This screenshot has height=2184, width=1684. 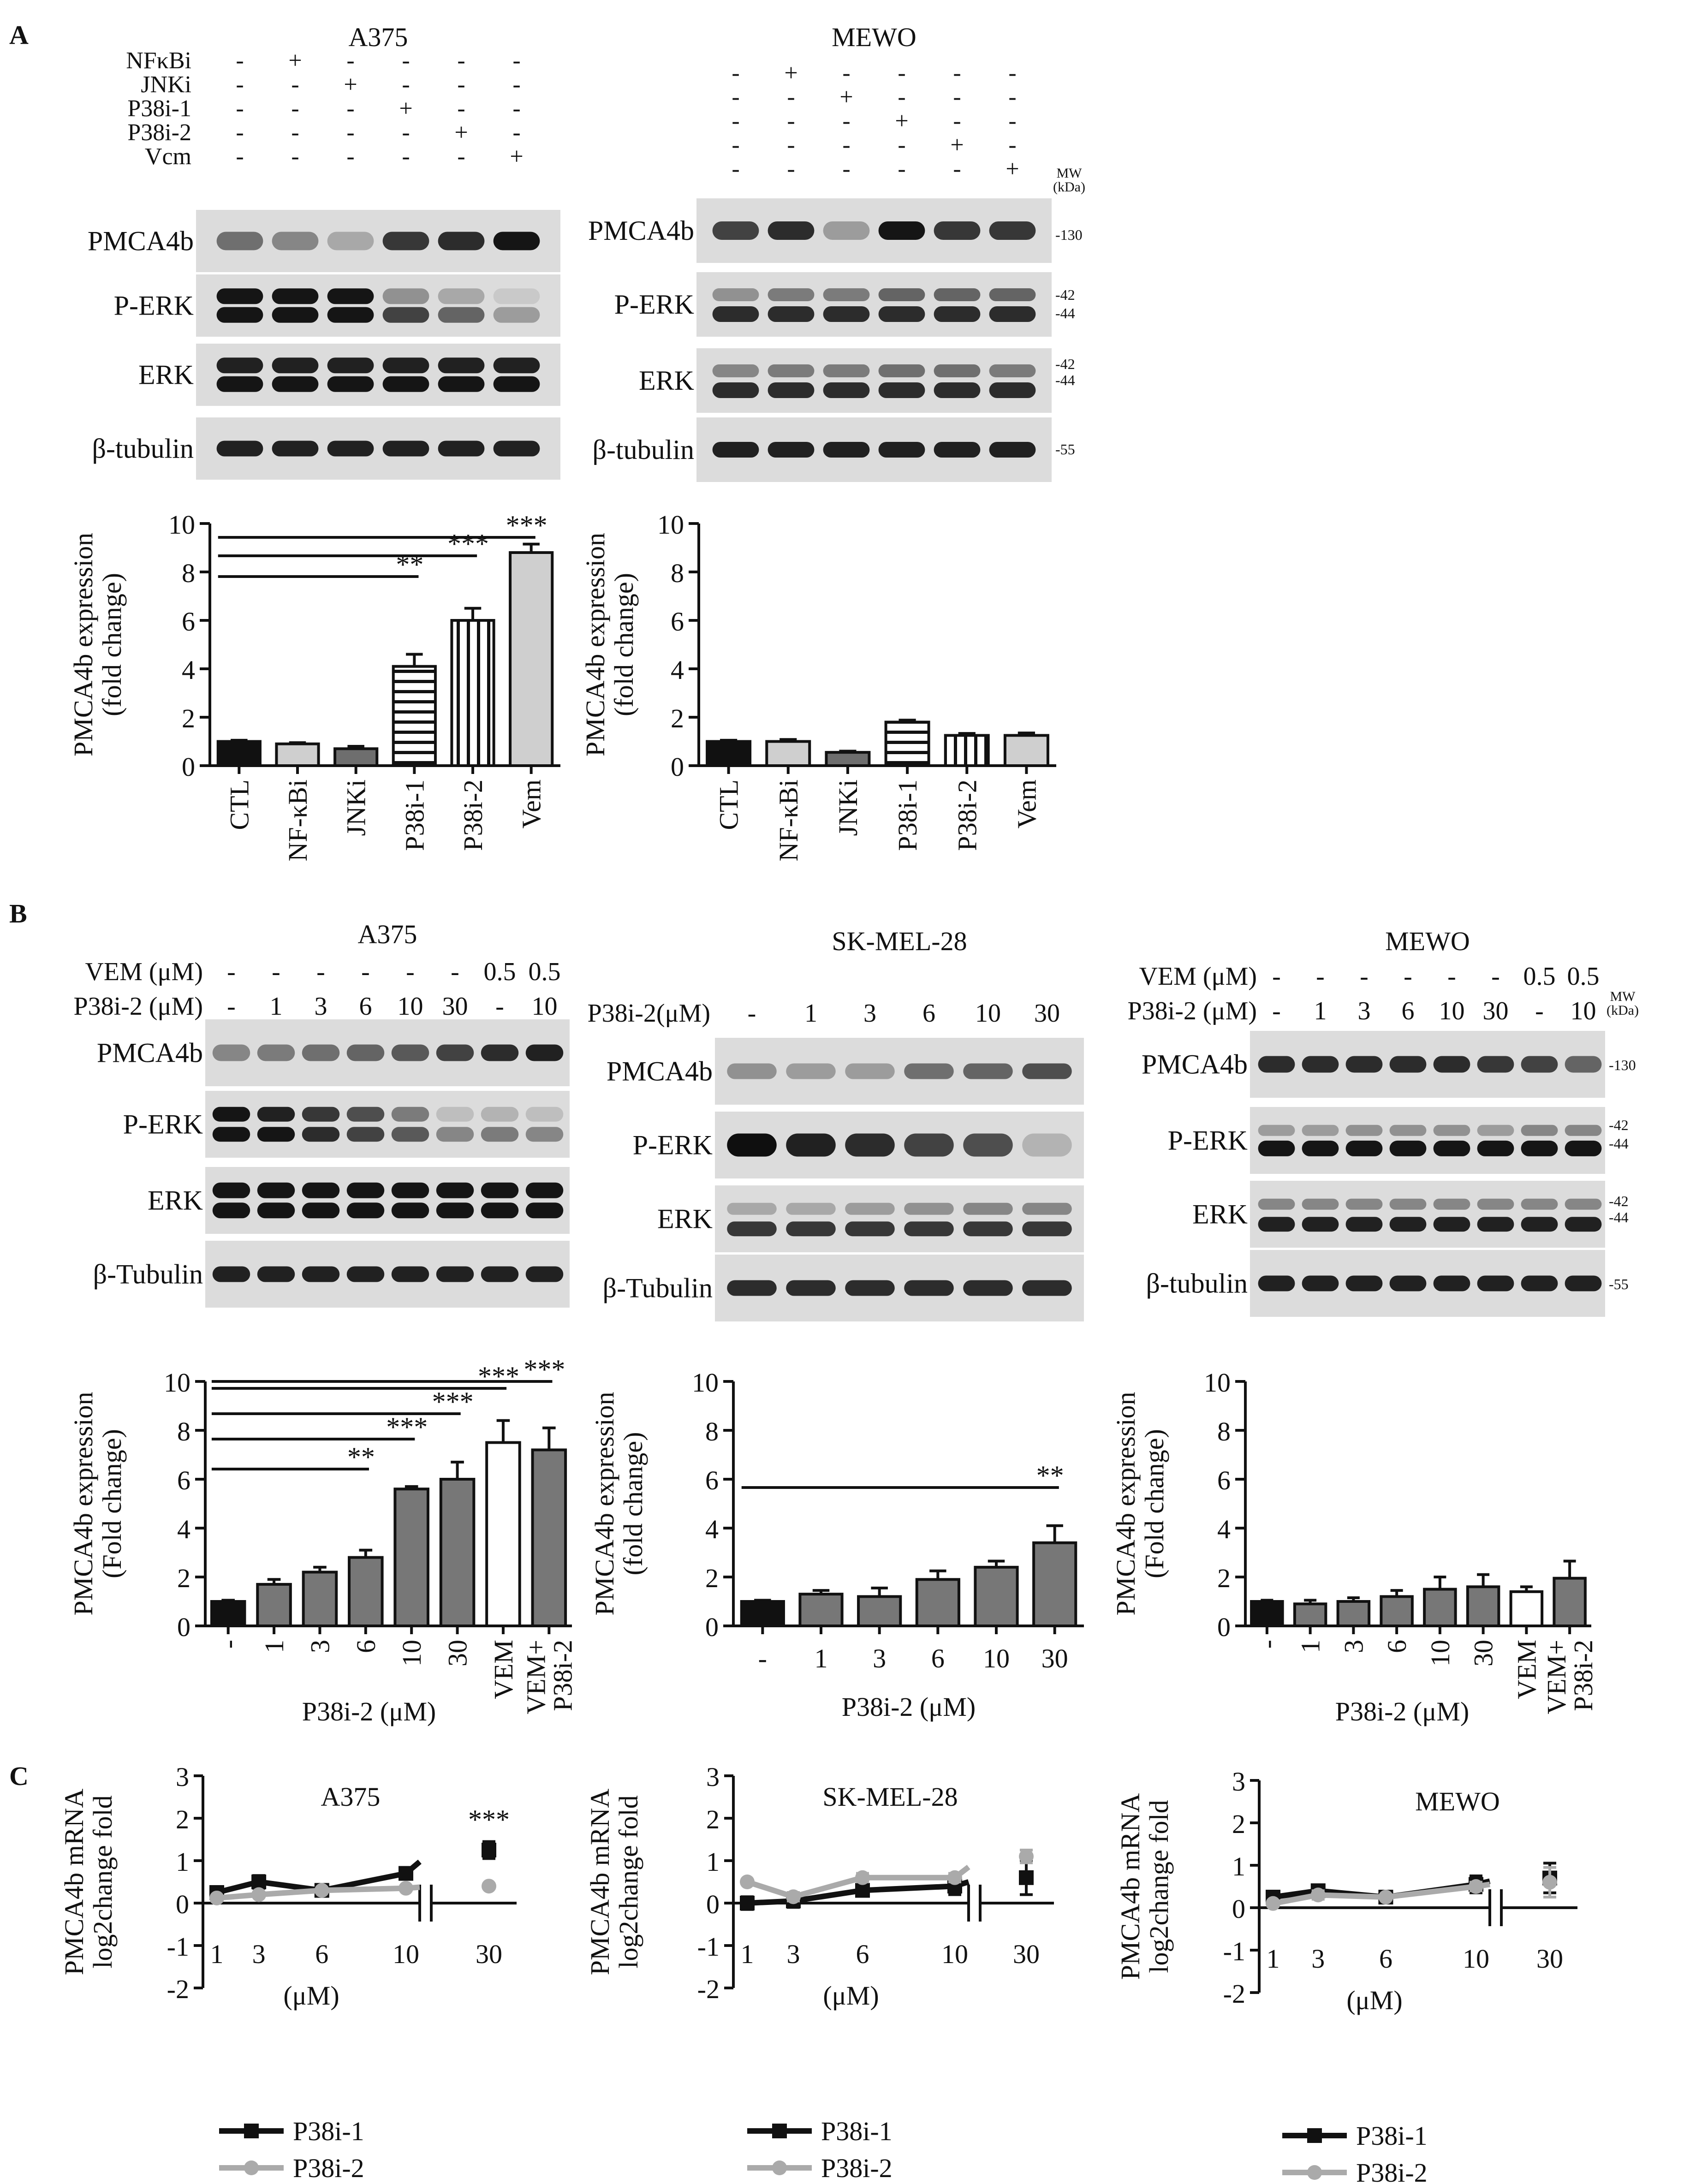 What do you see at coordinates (1065, 449) in the screenshot?
I see `mw-marker: -55` at bounding box center [1065, 449].